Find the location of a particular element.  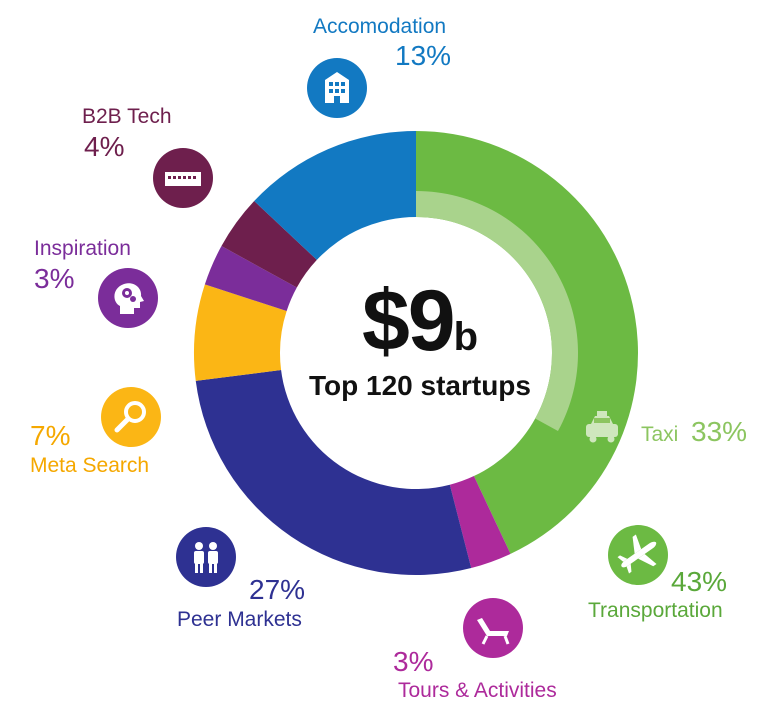

slice-accomodation is located at coordinates (335, 195).